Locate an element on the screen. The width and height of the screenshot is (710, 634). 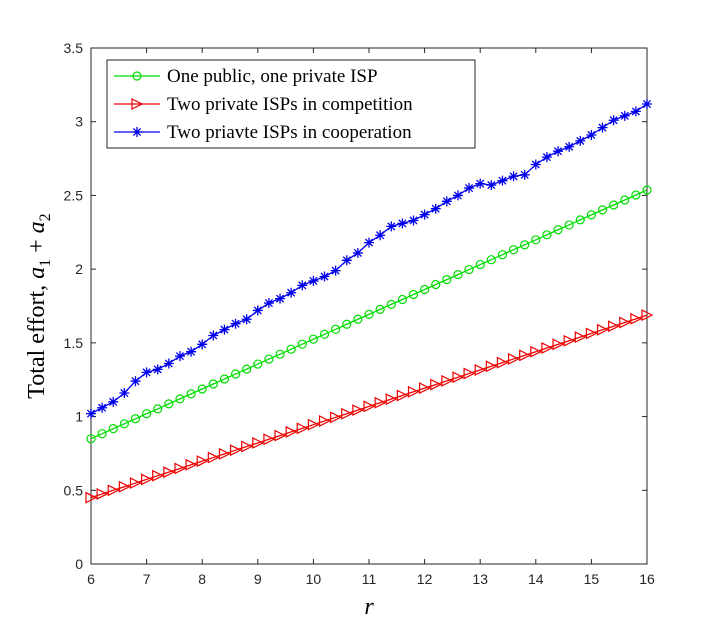
y-tick-label: 2.5 is located at coordinates (74, 195).